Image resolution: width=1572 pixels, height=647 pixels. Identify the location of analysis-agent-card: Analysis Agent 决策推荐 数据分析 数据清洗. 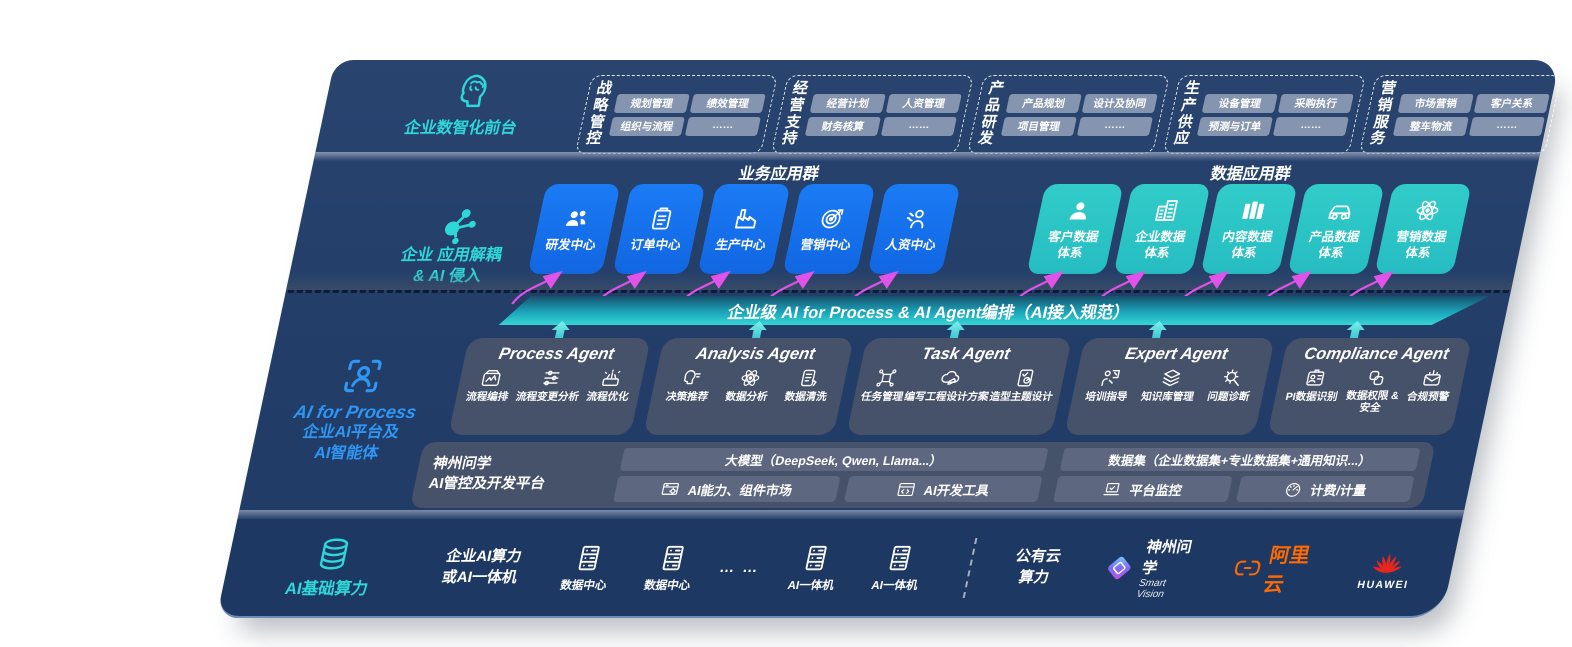
(748, 386).